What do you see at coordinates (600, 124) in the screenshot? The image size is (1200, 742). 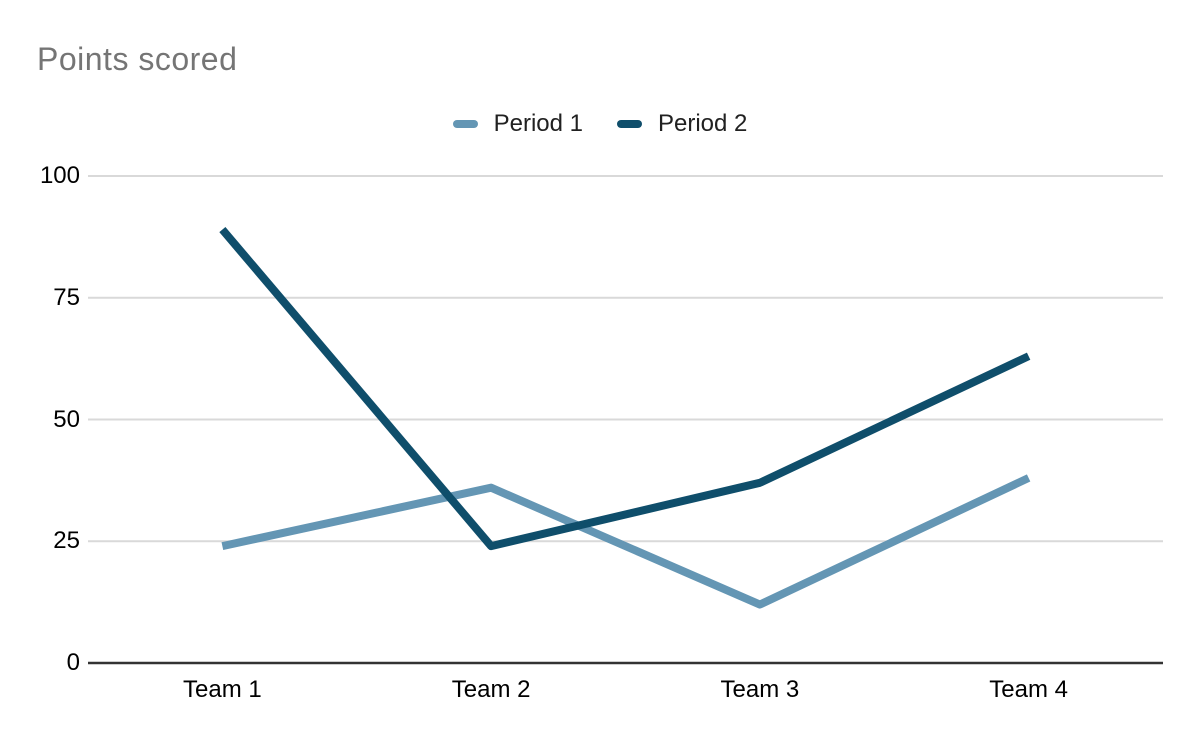 I see `legend: Period 1 Period 2` at bounding box center [600, 124].